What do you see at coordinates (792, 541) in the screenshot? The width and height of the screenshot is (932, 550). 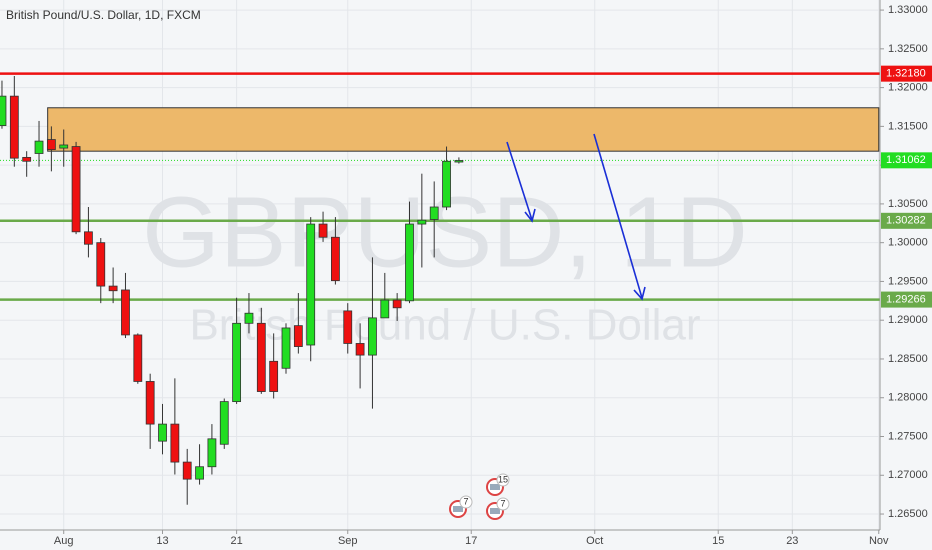 I see `x-tick-label: 23` at bounding box center [792, 541].